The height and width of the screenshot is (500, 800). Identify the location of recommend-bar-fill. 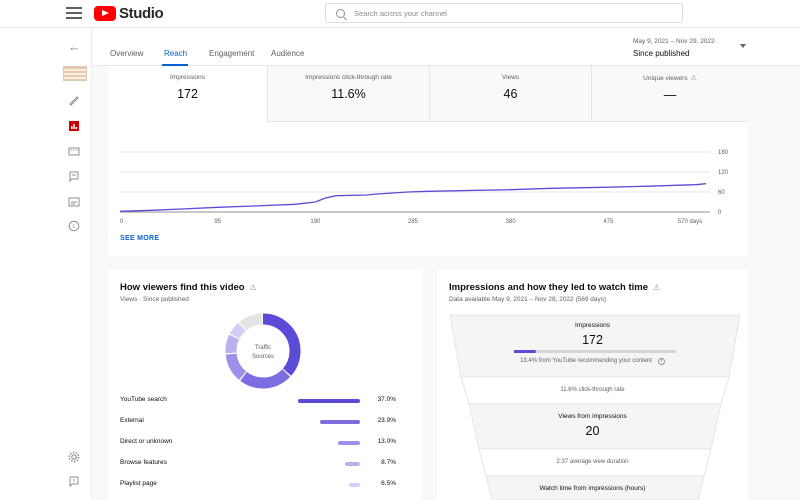
(525, 351).